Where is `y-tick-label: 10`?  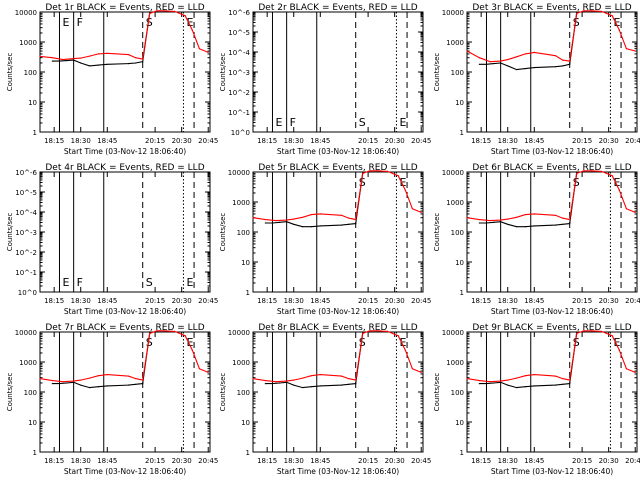
y-tick-label: 10 is located at coordinates (245, 423).